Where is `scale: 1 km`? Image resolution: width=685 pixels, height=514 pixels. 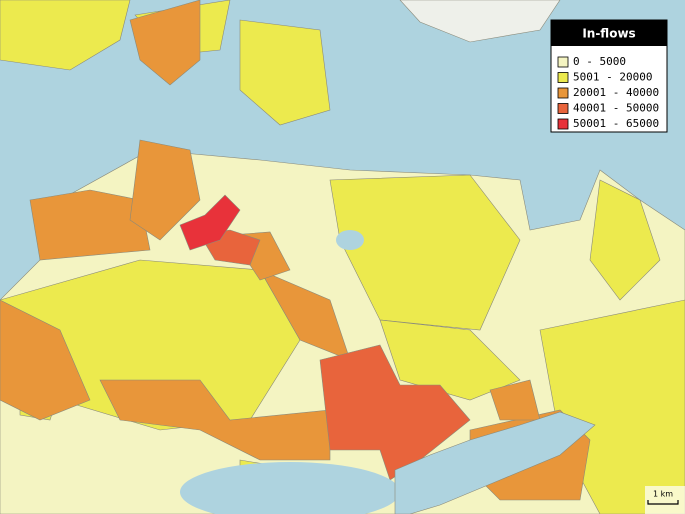 scale: 1 km is located at coordinates (665, 500).